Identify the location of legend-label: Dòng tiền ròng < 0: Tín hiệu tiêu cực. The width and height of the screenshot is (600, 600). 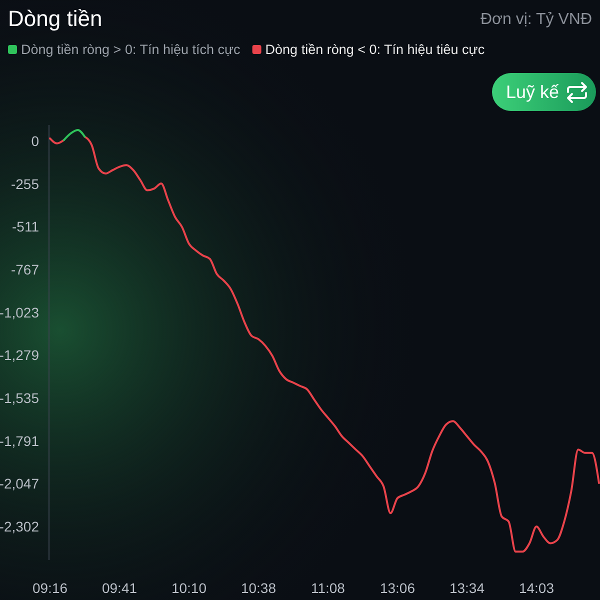
(375, 49).